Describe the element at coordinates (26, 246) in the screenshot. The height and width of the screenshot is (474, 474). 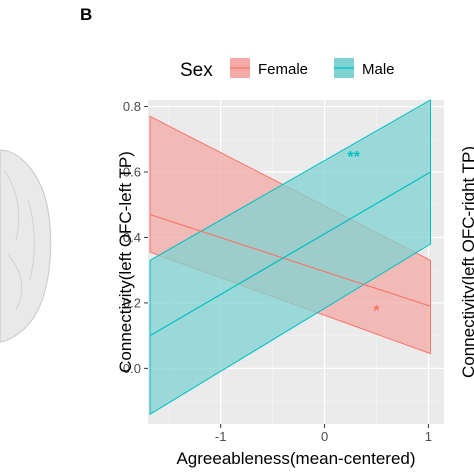
I see `brain-image` at that location.